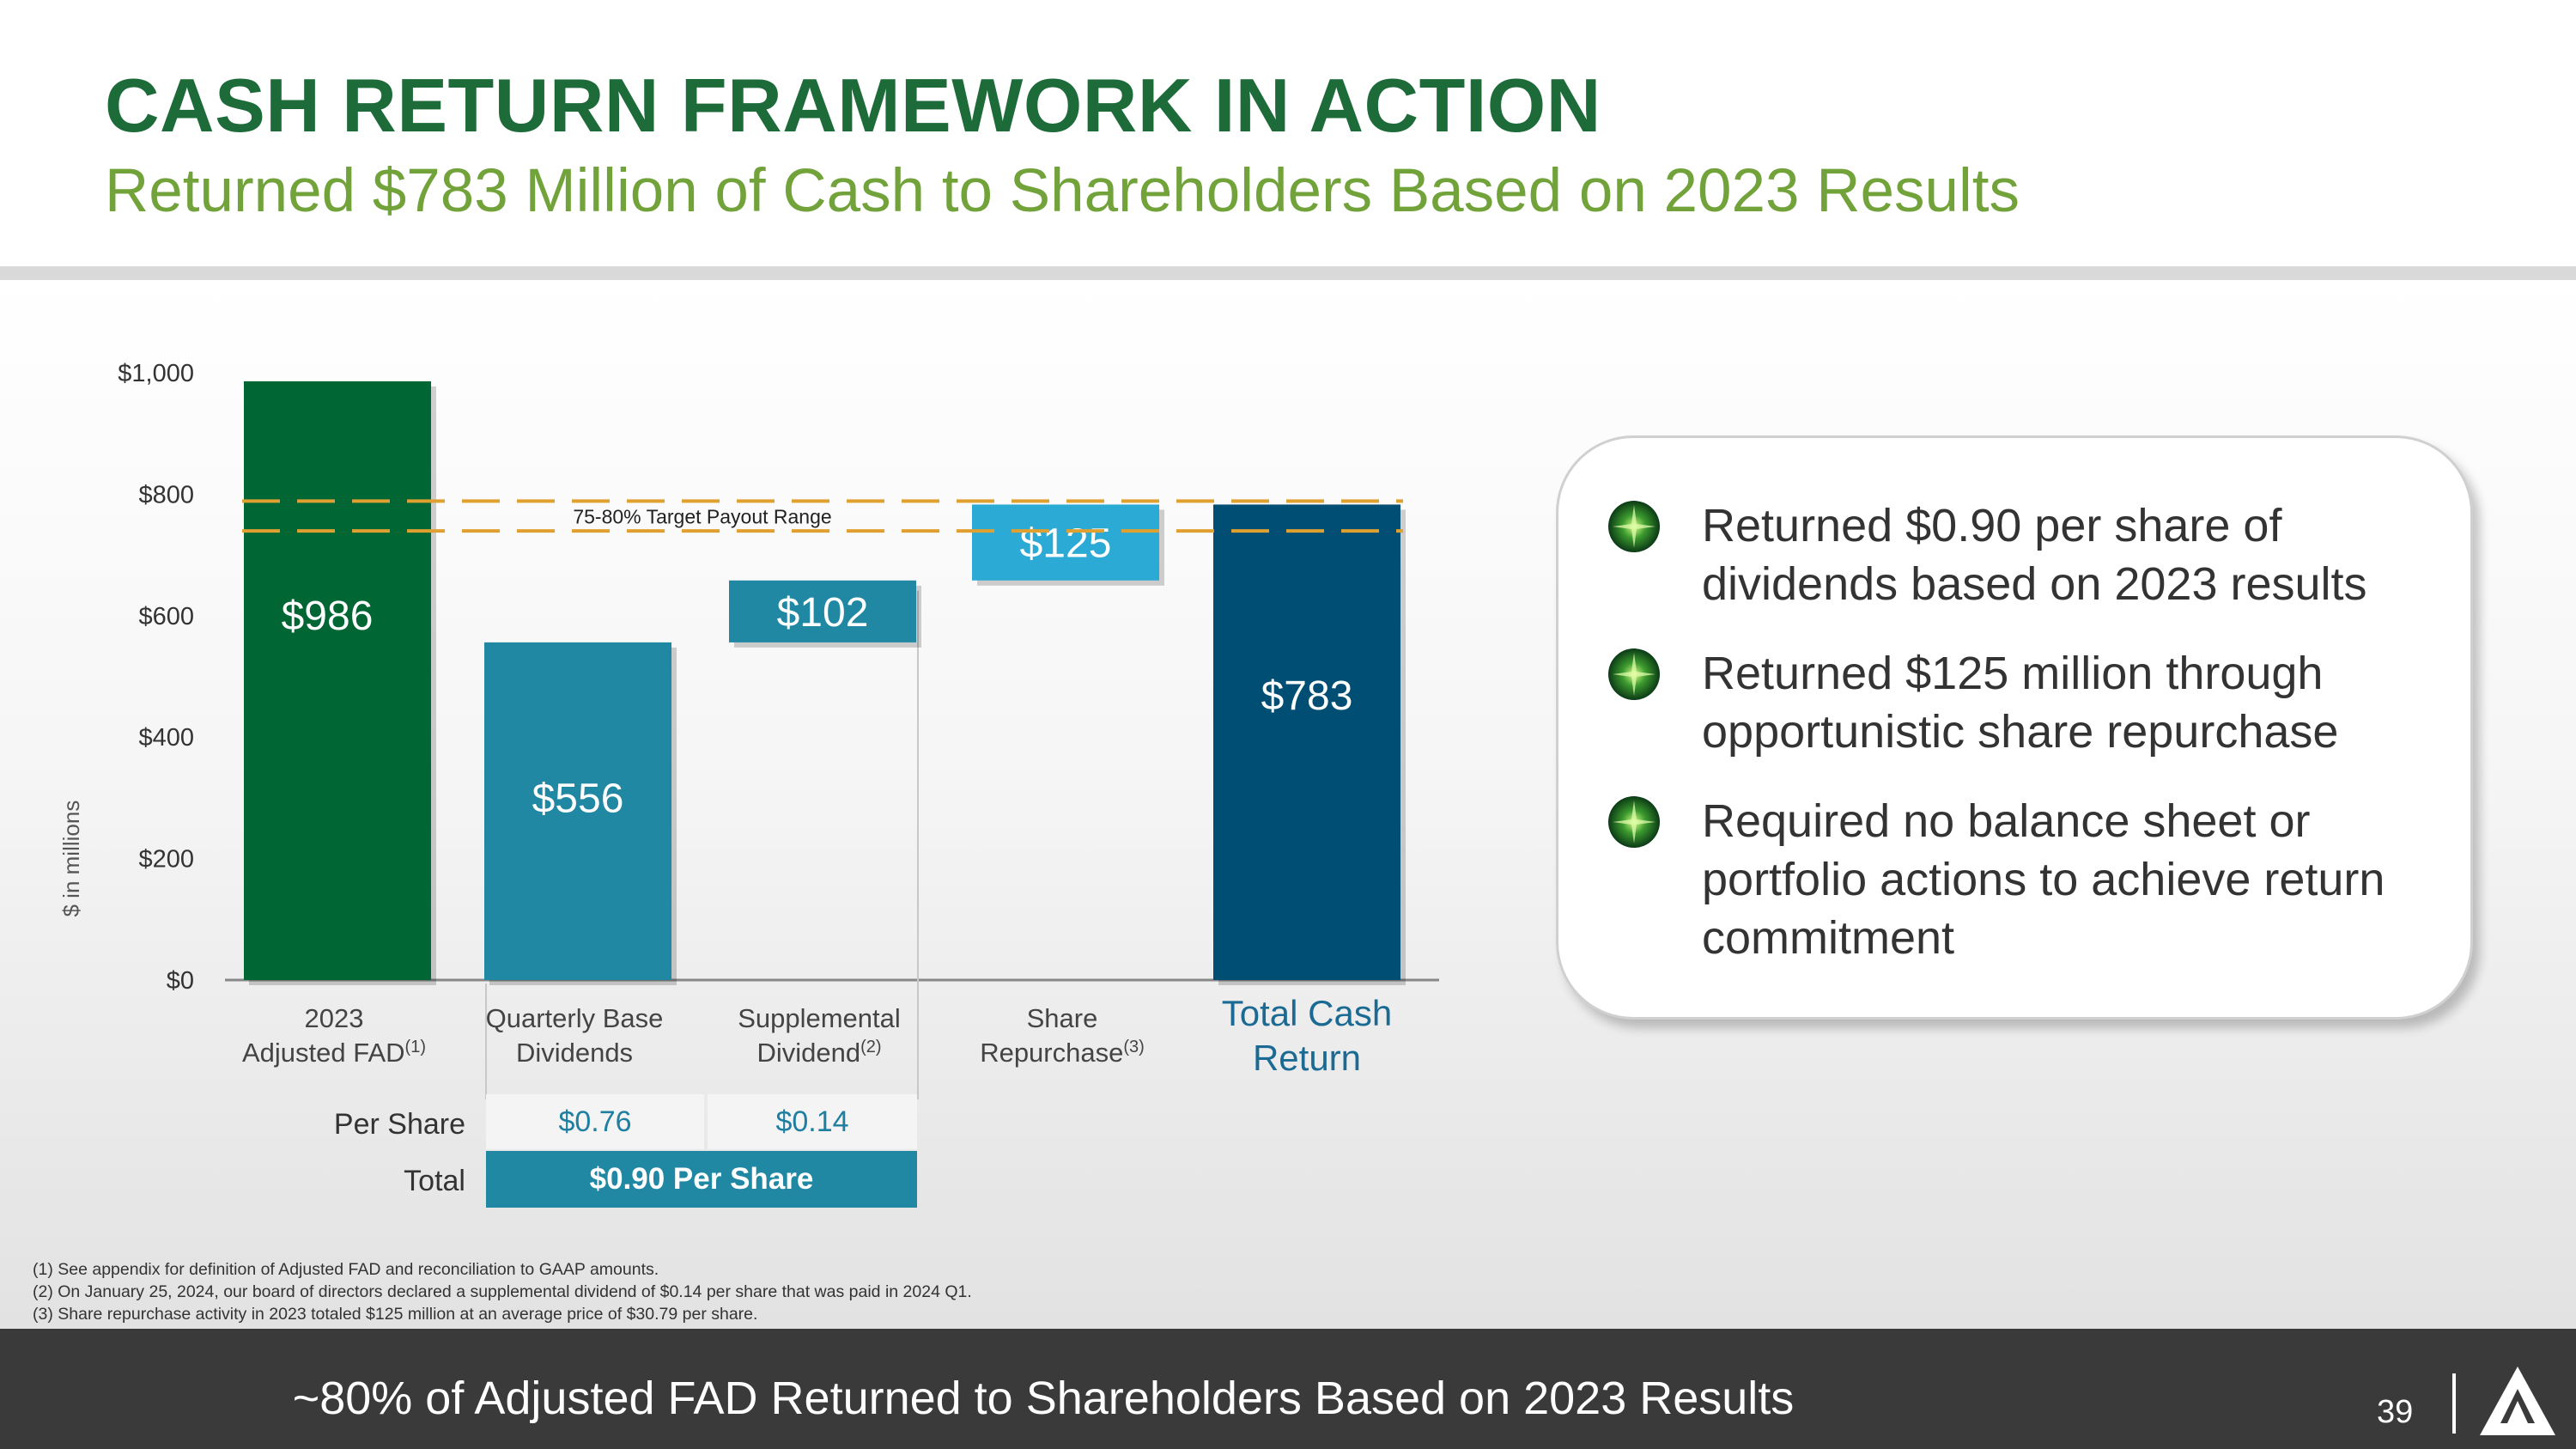 This screenshot has width=2576, height=1449. I want to click on y-tick-label: $1,000, so click(156, 373).